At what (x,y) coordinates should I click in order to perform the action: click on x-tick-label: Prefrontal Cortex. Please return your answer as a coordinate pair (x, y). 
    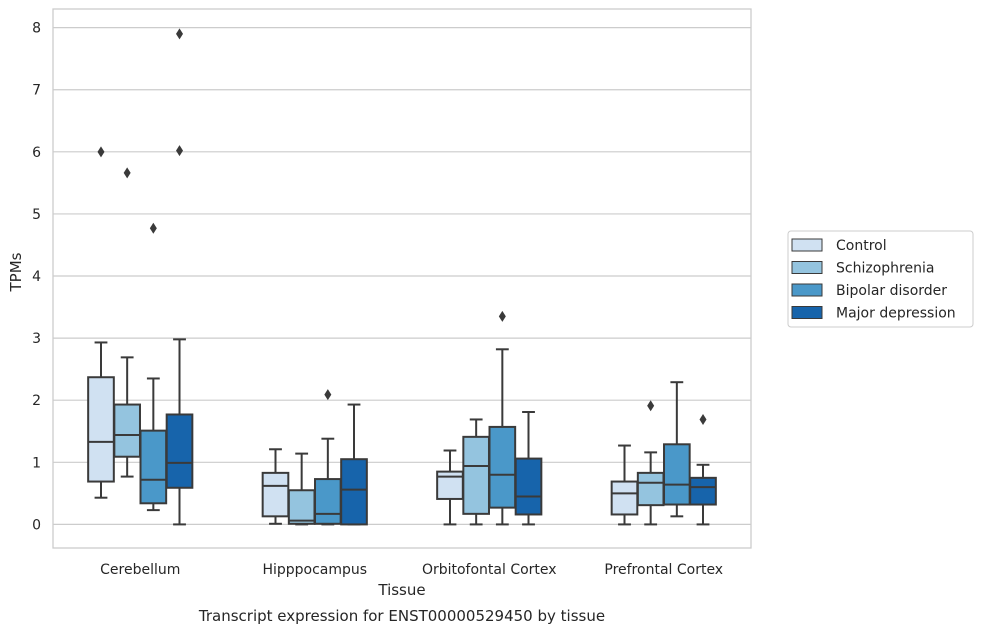
    Looking at the image, I should click on (663, 570).